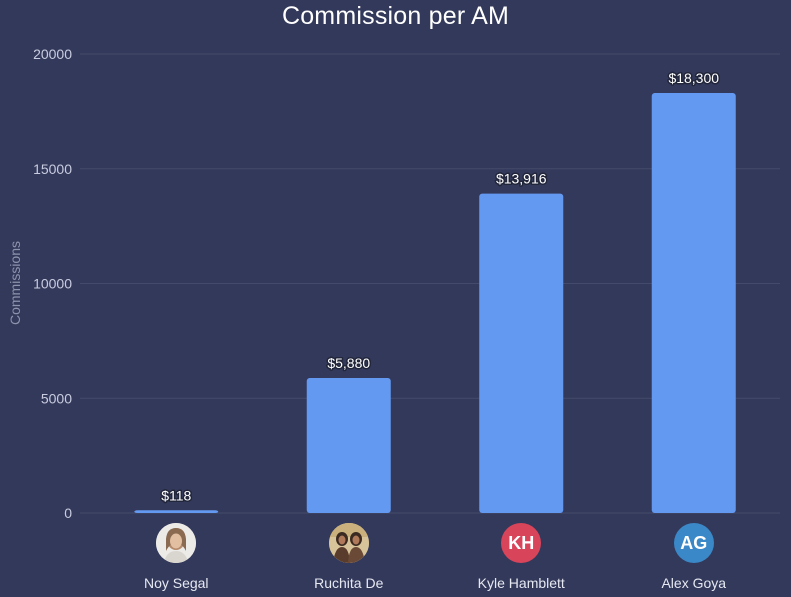  Describe the element at coordinates (521, 179) in the screenshot. I see `data-label: $13,916` at that location.